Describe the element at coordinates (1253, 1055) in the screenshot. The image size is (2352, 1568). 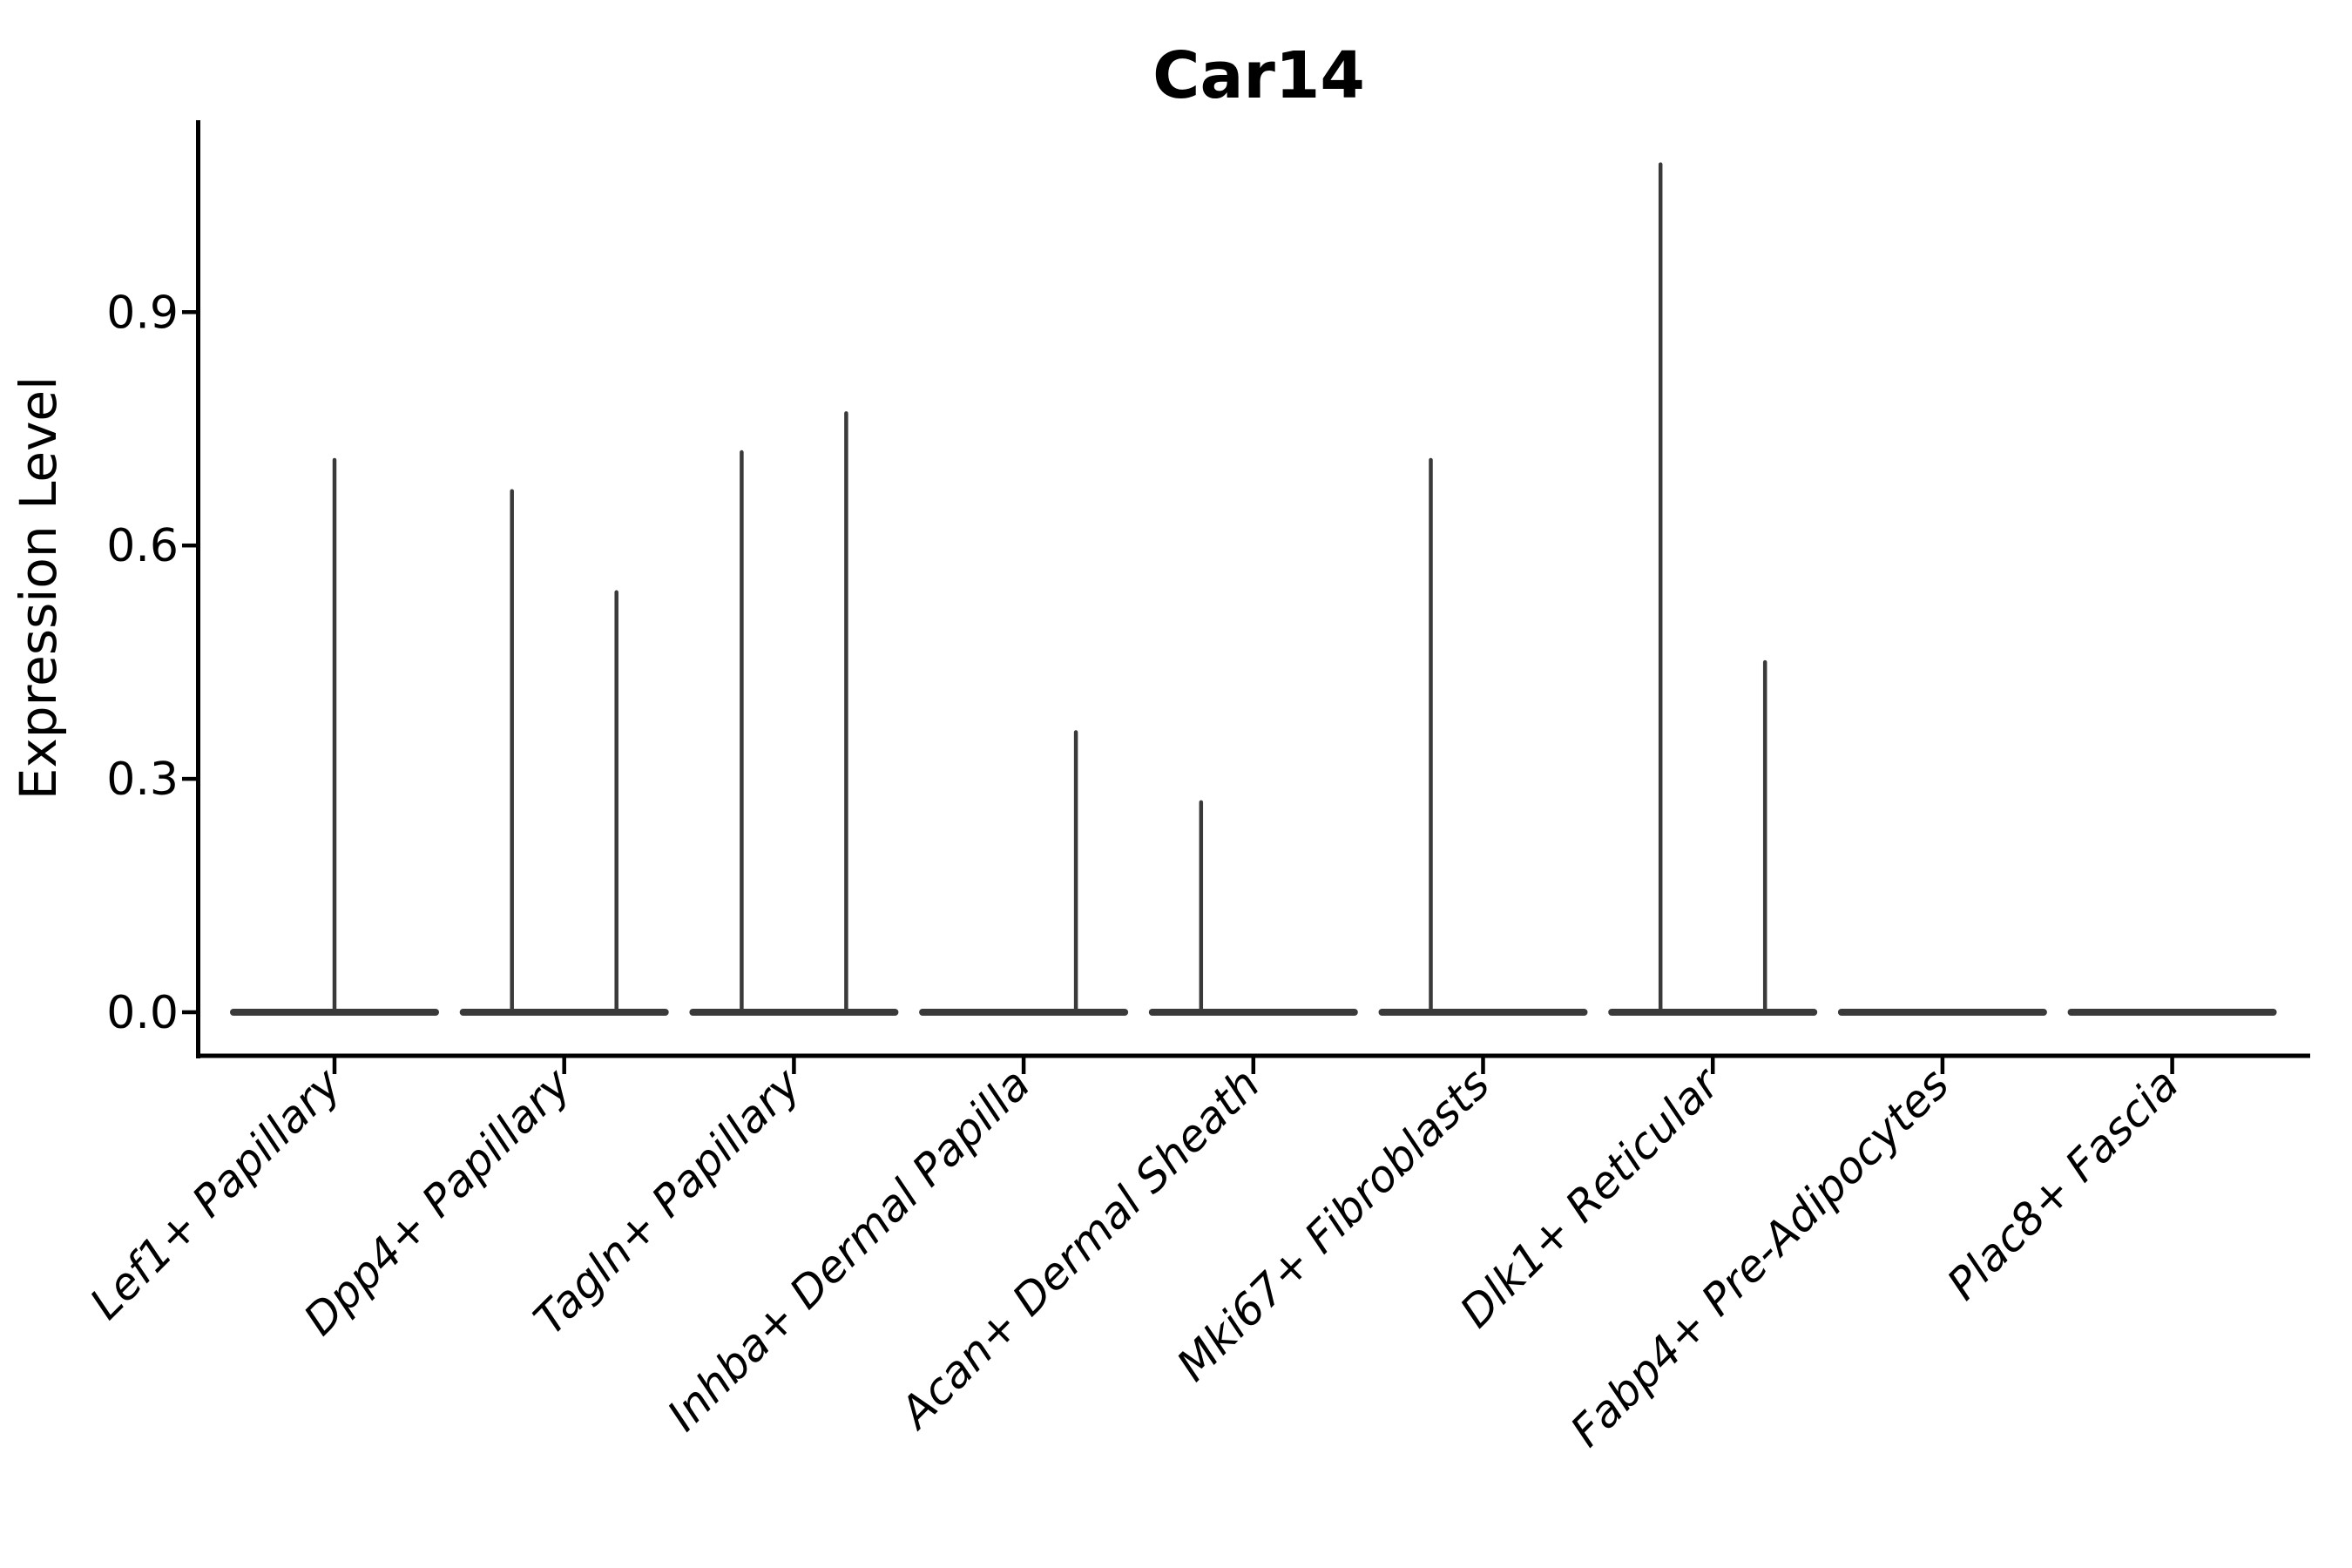
I see `x-axis-spine` at that location.